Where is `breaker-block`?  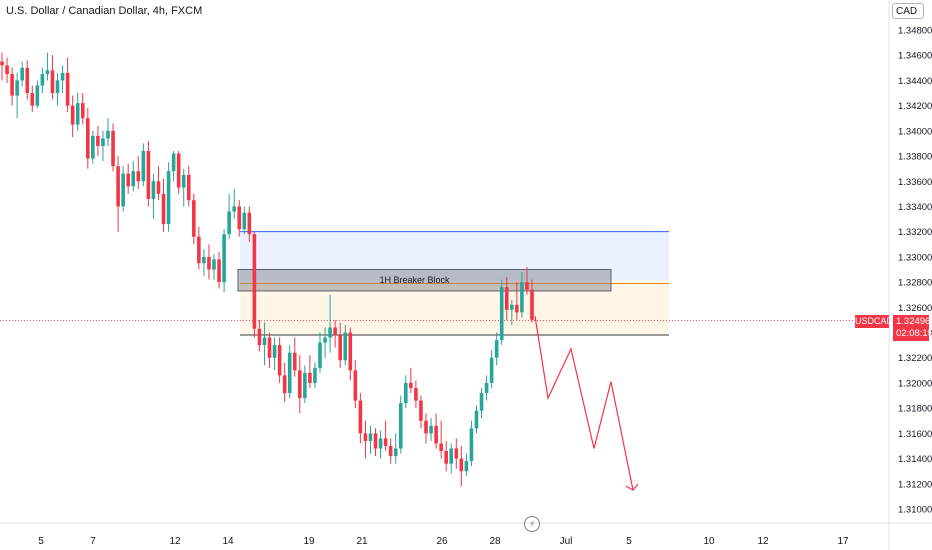
breaker-block is located at coordinates (424, 280).